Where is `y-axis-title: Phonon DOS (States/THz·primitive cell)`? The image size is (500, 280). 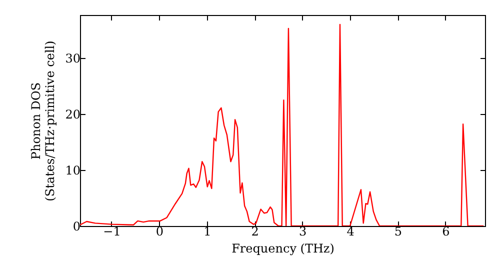
y-axis-title: Phonon DOS (States/THz·primitive cell) is located at coordinates (43, 121).